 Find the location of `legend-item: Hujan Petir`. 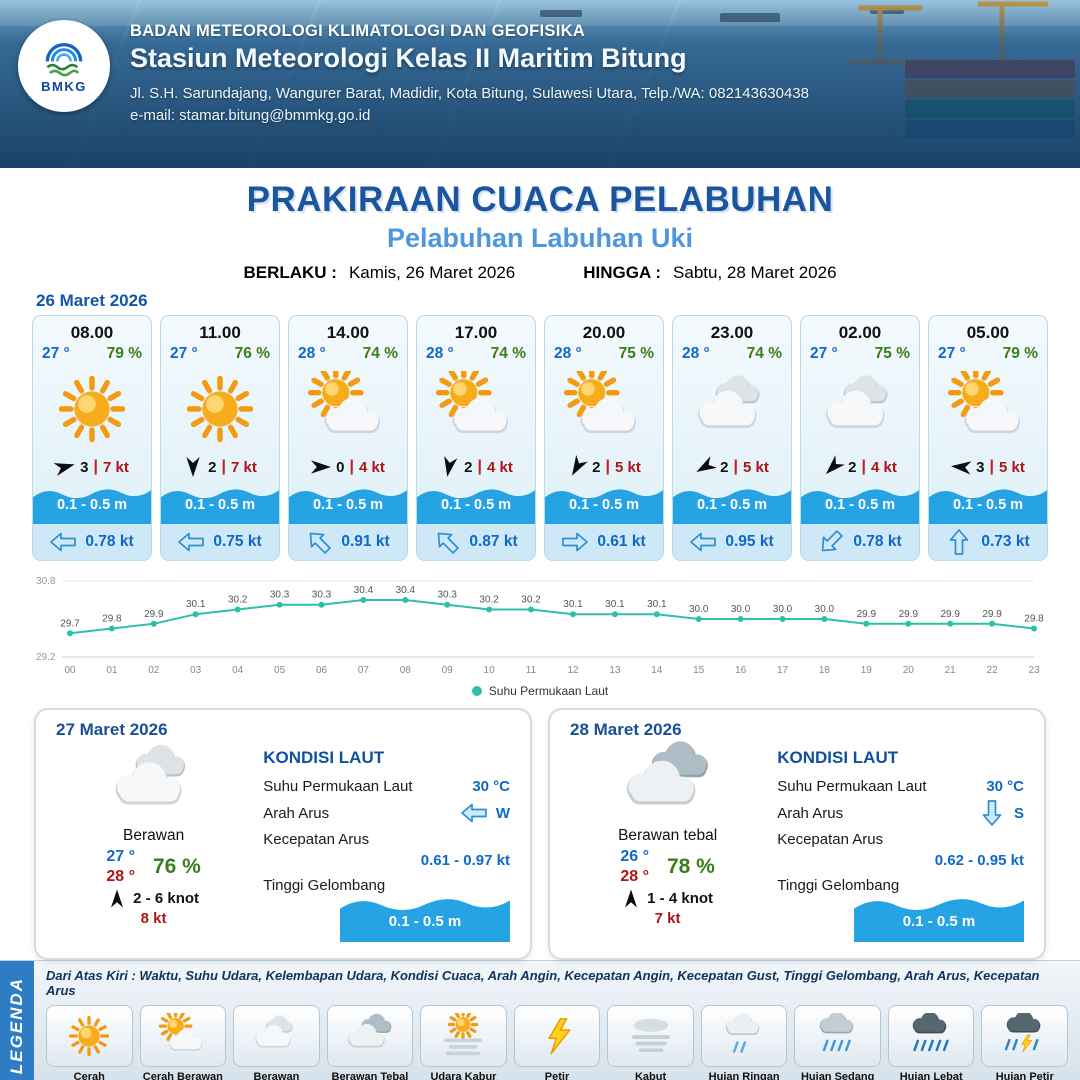

legend-item: Hujan Petir is located at coordinates (1025, 1042).